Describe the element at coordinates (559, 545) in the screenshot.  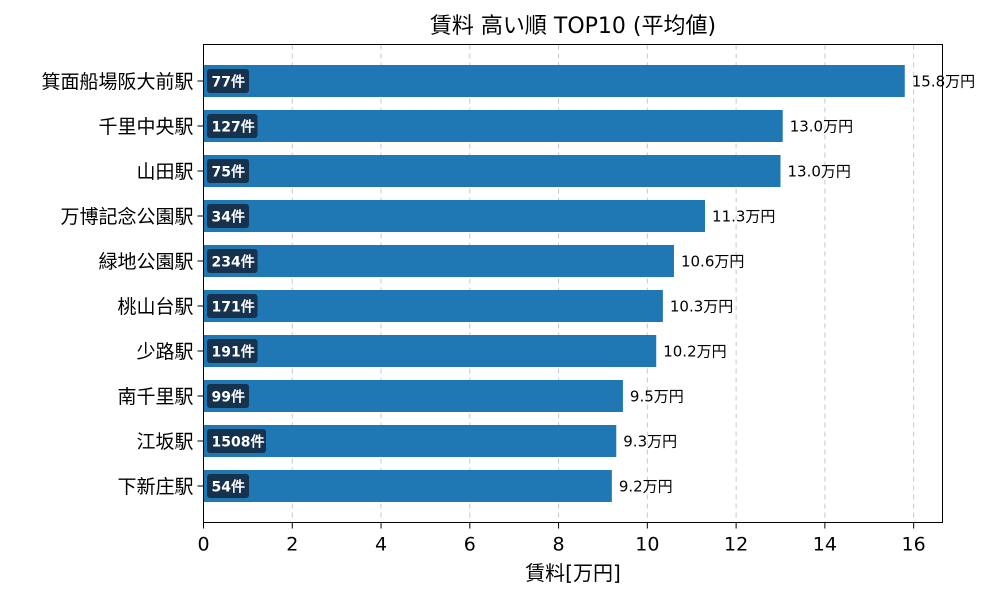
I see `x-tick-label: 8` at that location.